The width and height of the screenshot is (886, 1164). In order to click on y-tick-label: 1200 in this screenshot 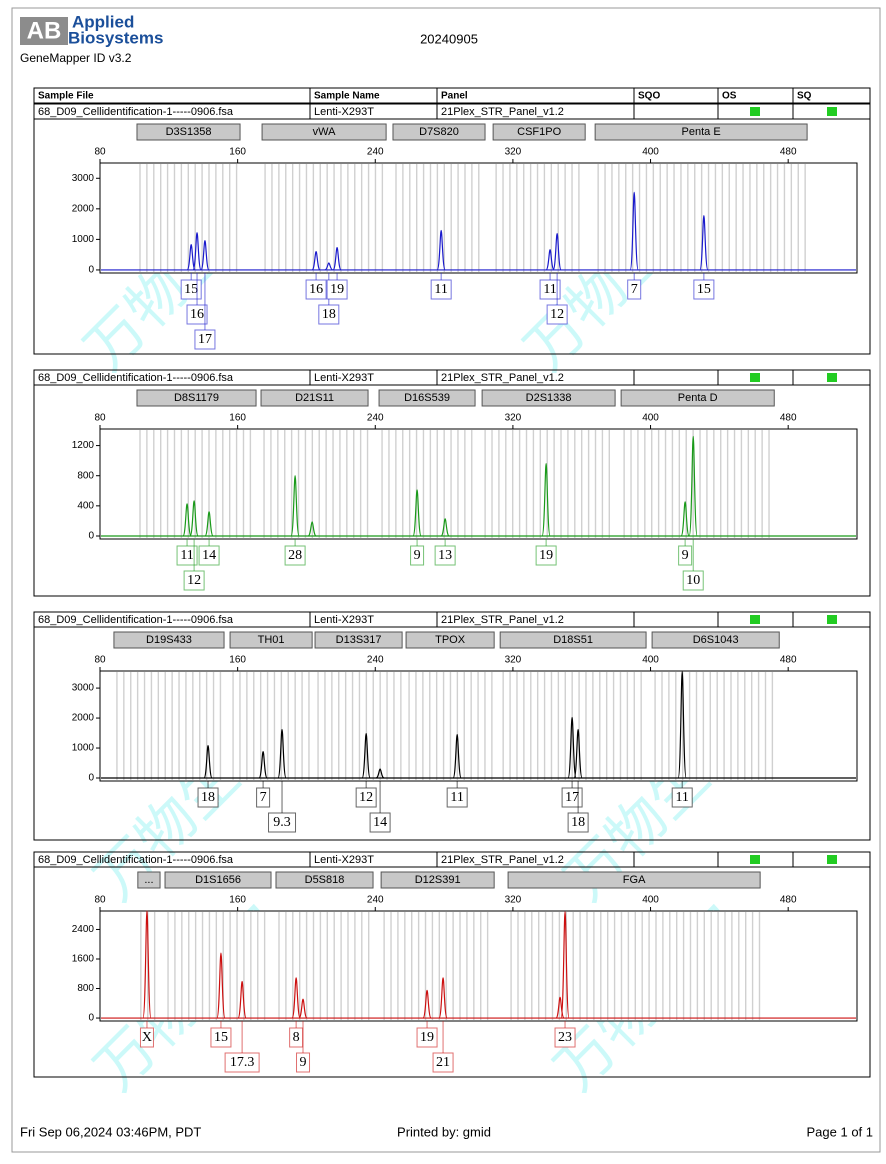, I will do `click(83, 445)`.